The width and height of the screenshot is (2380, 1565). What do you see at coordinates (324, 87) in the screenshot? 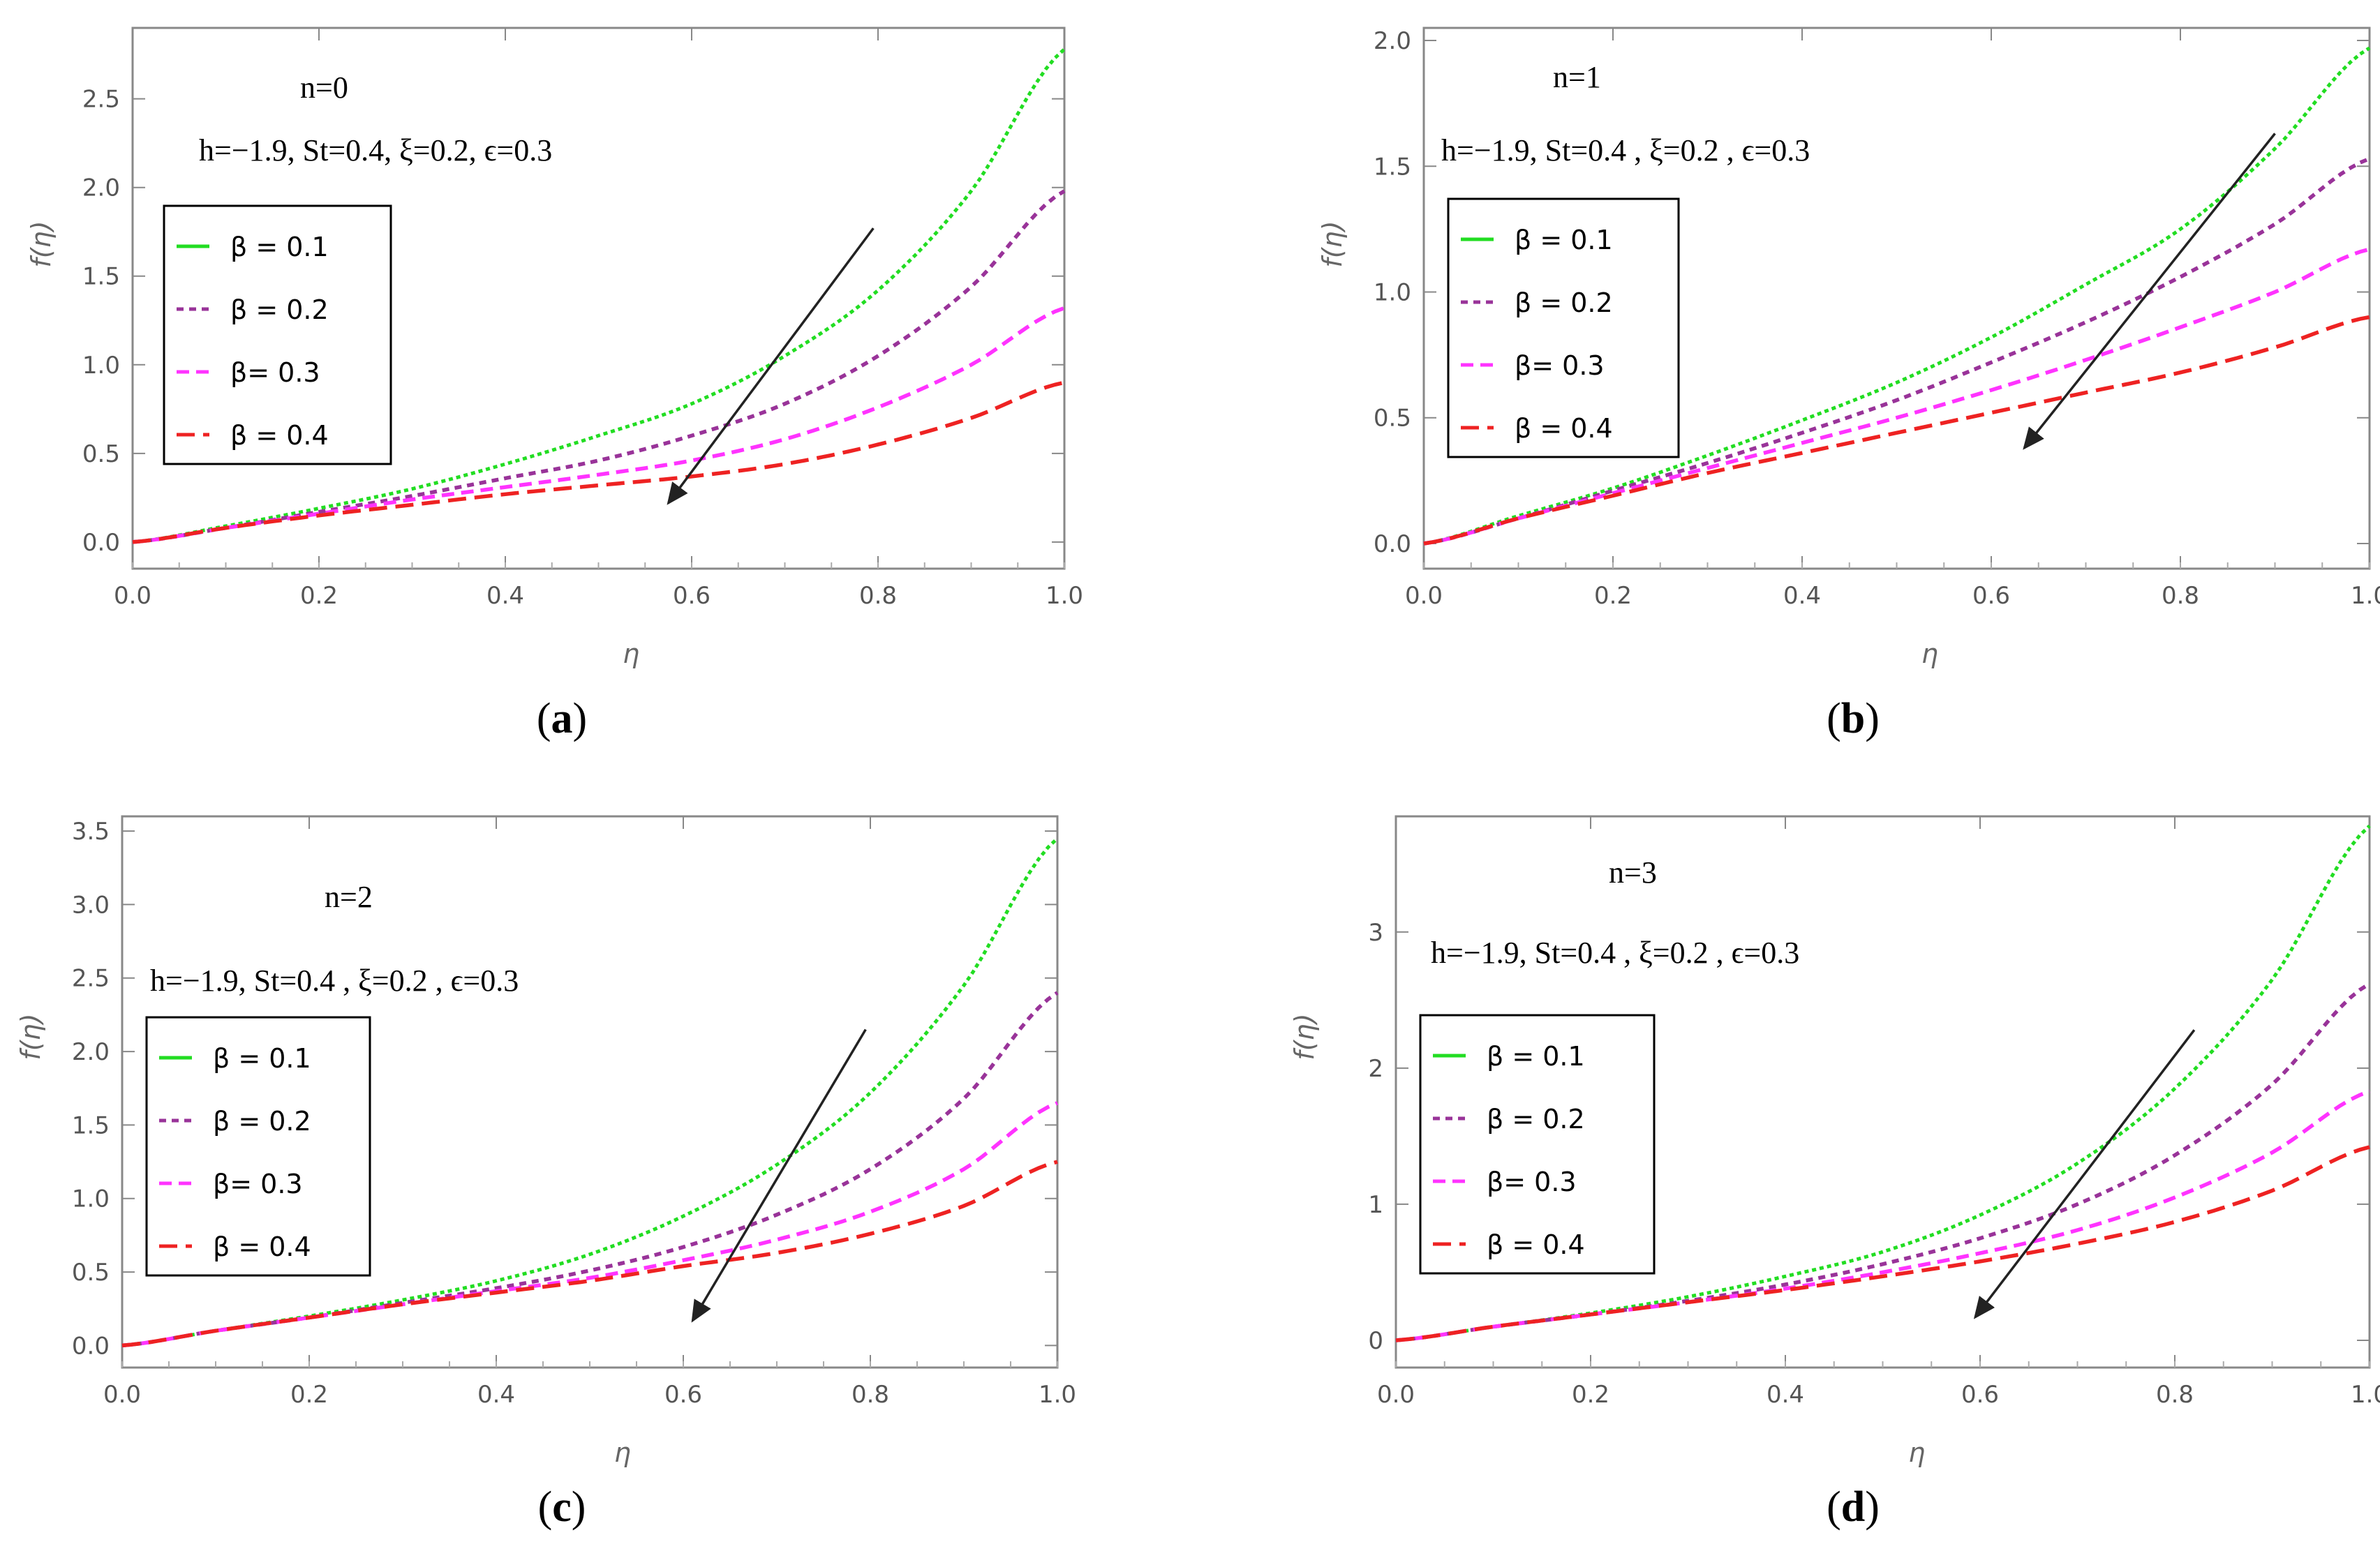
I see `annotation-n: n=0` at bounding box center [324, 87].